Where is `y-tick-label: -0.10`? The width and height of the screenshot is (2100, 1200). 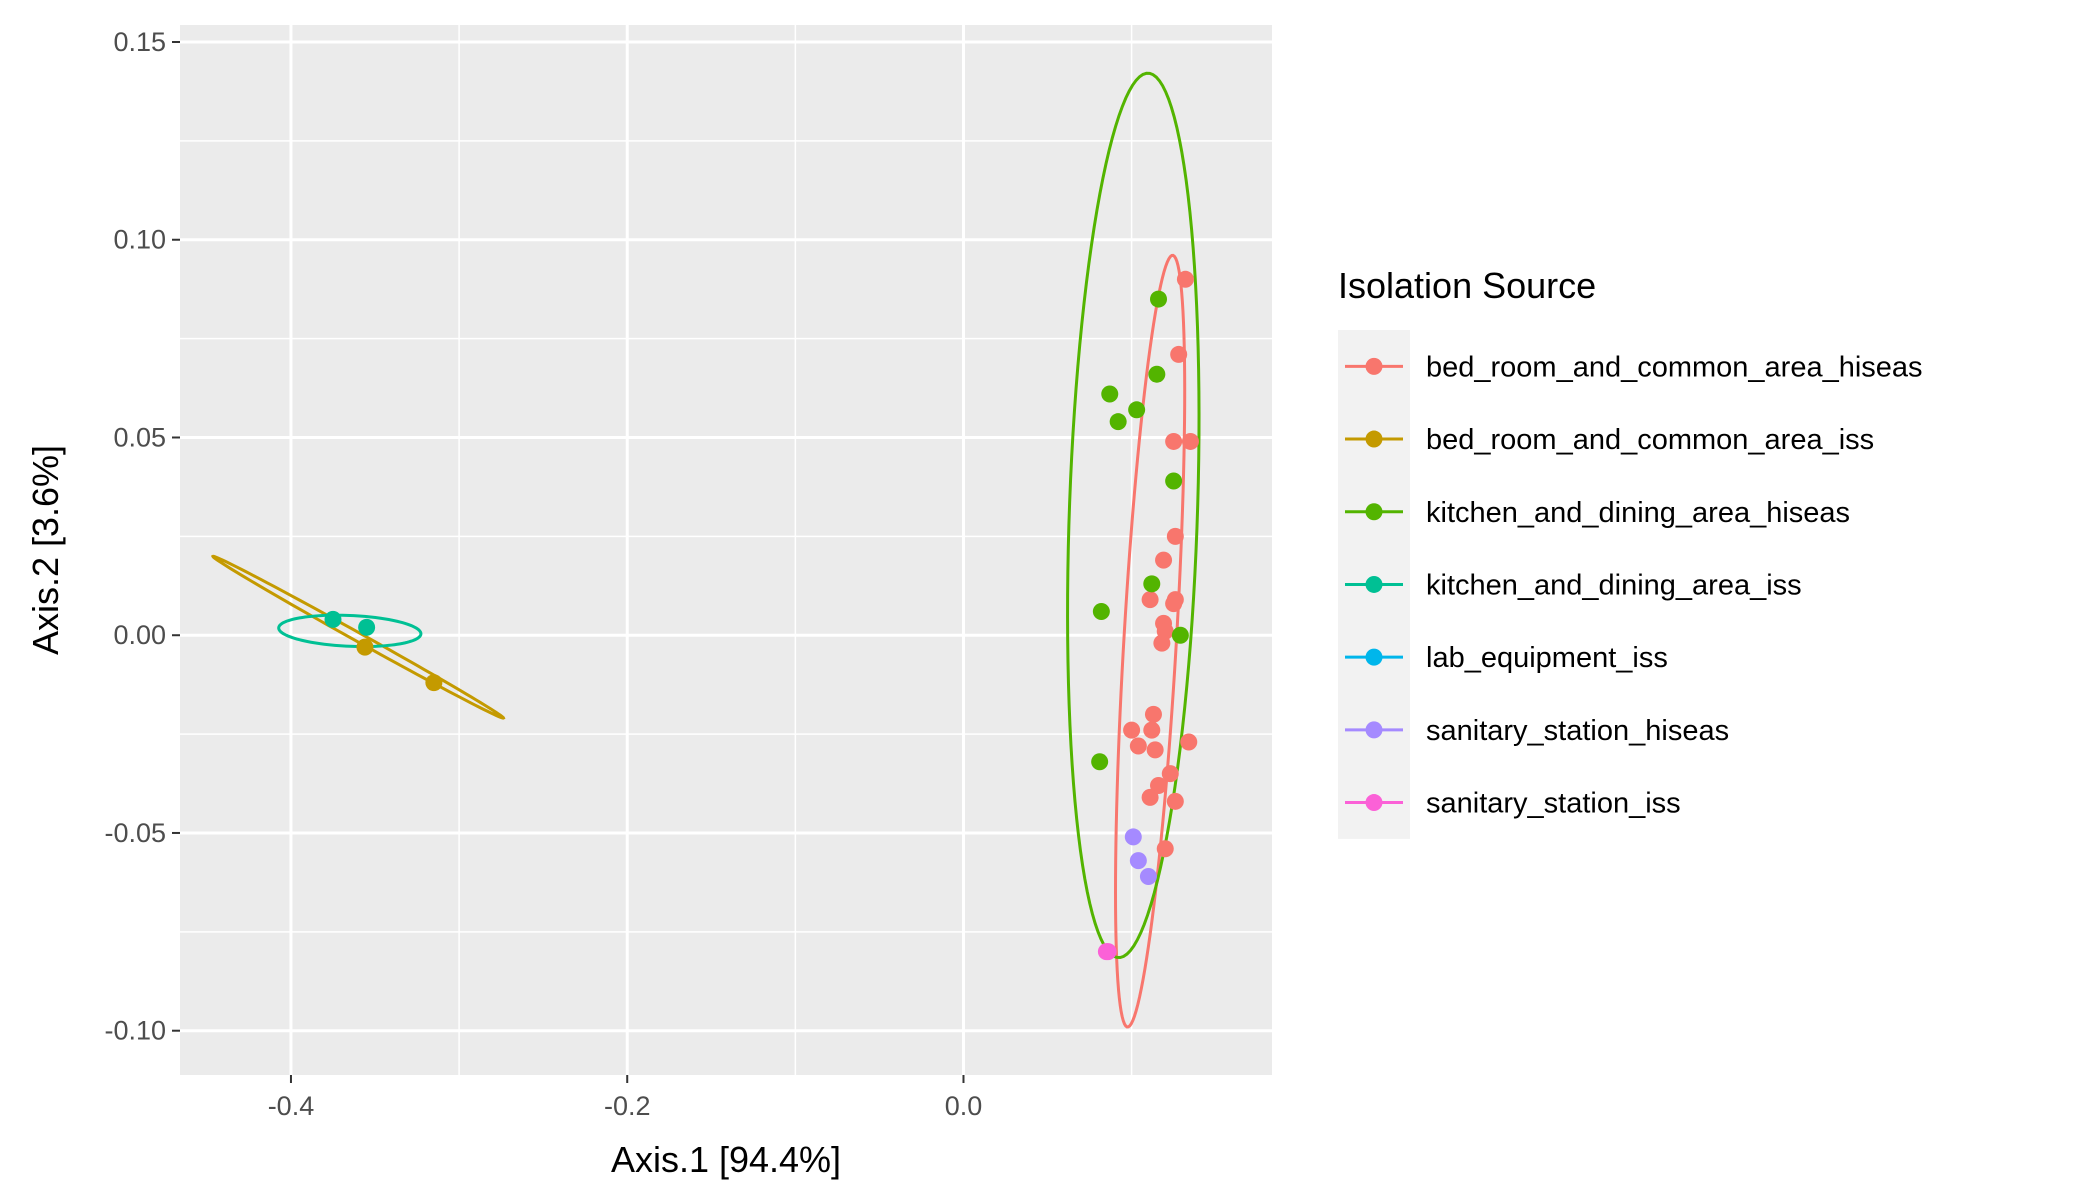 y-tick-label: -0.10 is located at coordinates (135, 1031).